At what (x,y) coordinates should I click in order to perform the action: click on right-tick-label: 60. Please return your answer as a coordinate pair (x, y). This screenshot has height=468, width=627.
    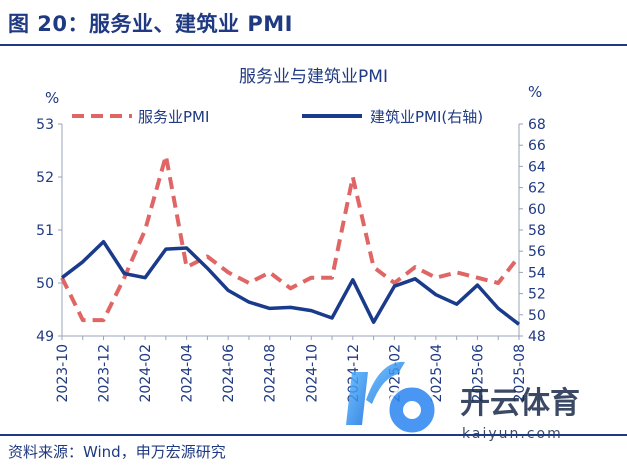
    Looking at the image, I should click on (537, 210).